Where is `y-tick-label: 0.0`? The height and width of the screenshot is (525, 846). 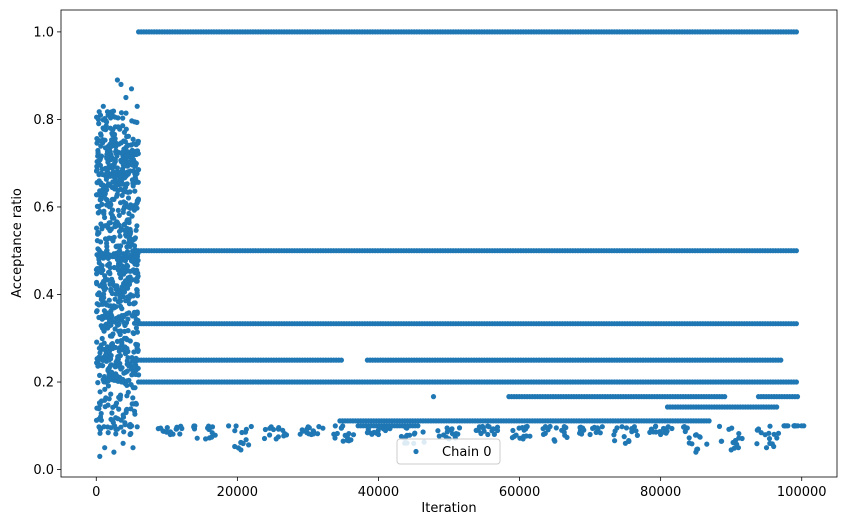
y-tick-label: 0.0 is located at coordinates (43, 470).